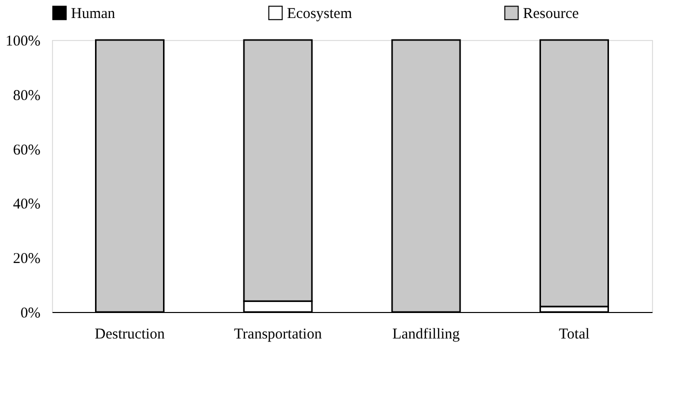 The width and height of the screenshot is (694, 415). Describe the element at coordinates (551, 14) in the screenshot. I see `legend-label: Resource` at that location.